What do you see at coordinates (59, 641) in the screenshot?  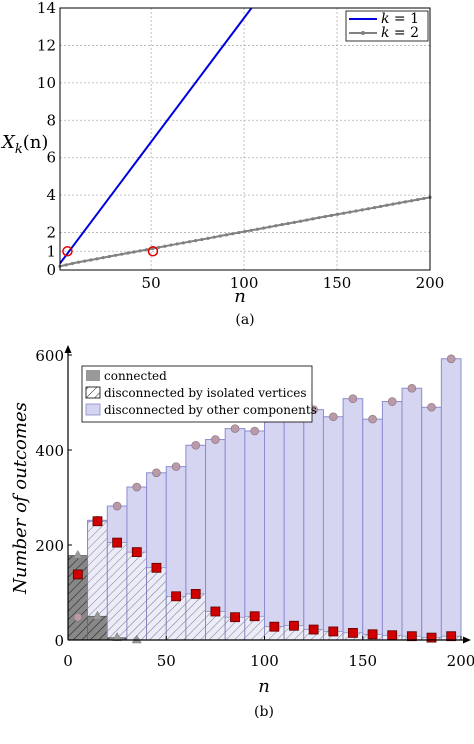 I see `b-ytick-0: 0` at bounding box center [59, 641].